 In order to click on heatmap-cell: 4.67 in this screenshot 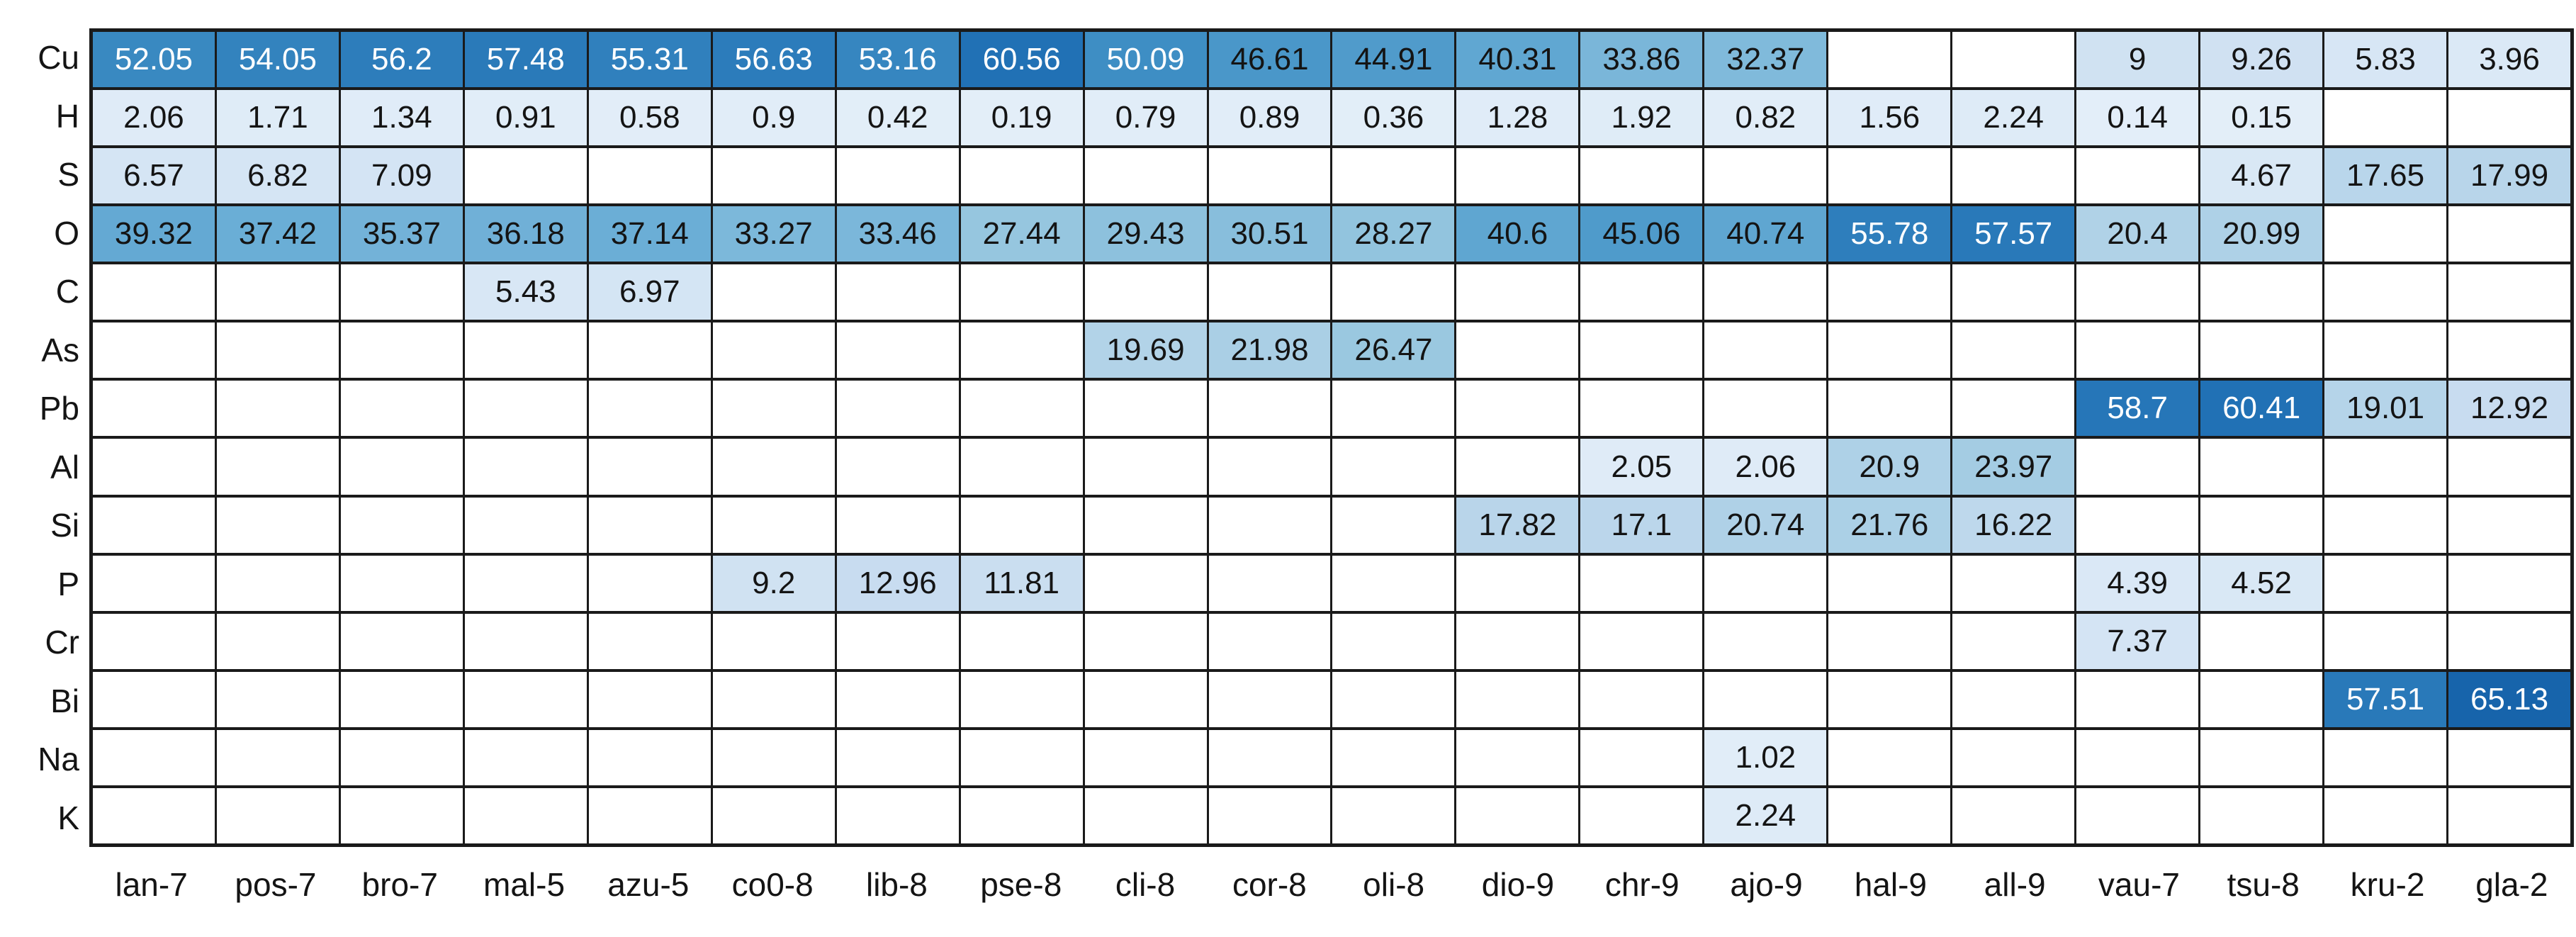, I will do `click(2261, 176)`.